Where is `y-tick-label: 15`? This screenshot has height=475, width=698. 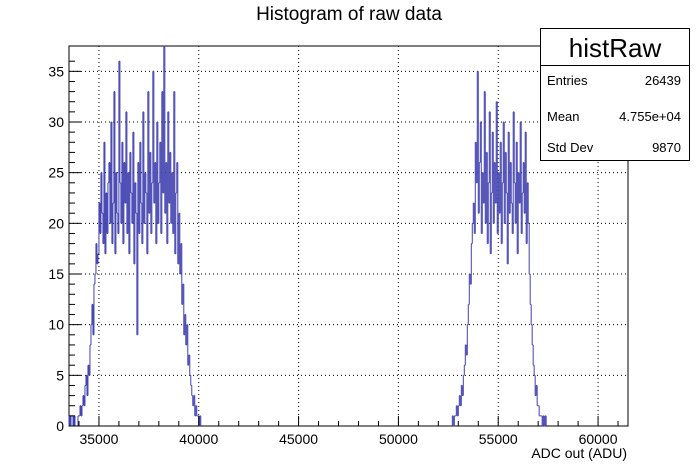 y-tick-label: 15 is located at coordinates (56, 274).